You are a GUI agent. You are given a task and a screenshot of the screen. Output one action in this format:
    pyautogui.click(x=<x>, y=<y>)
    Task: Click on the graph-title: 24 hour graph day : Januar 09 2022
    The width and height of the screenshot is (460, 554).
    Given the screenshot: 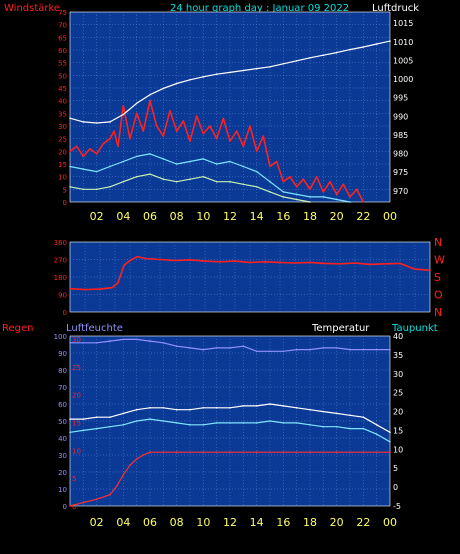 What is the action you would take?
    pyautogui.click(x=259, y=8)
    